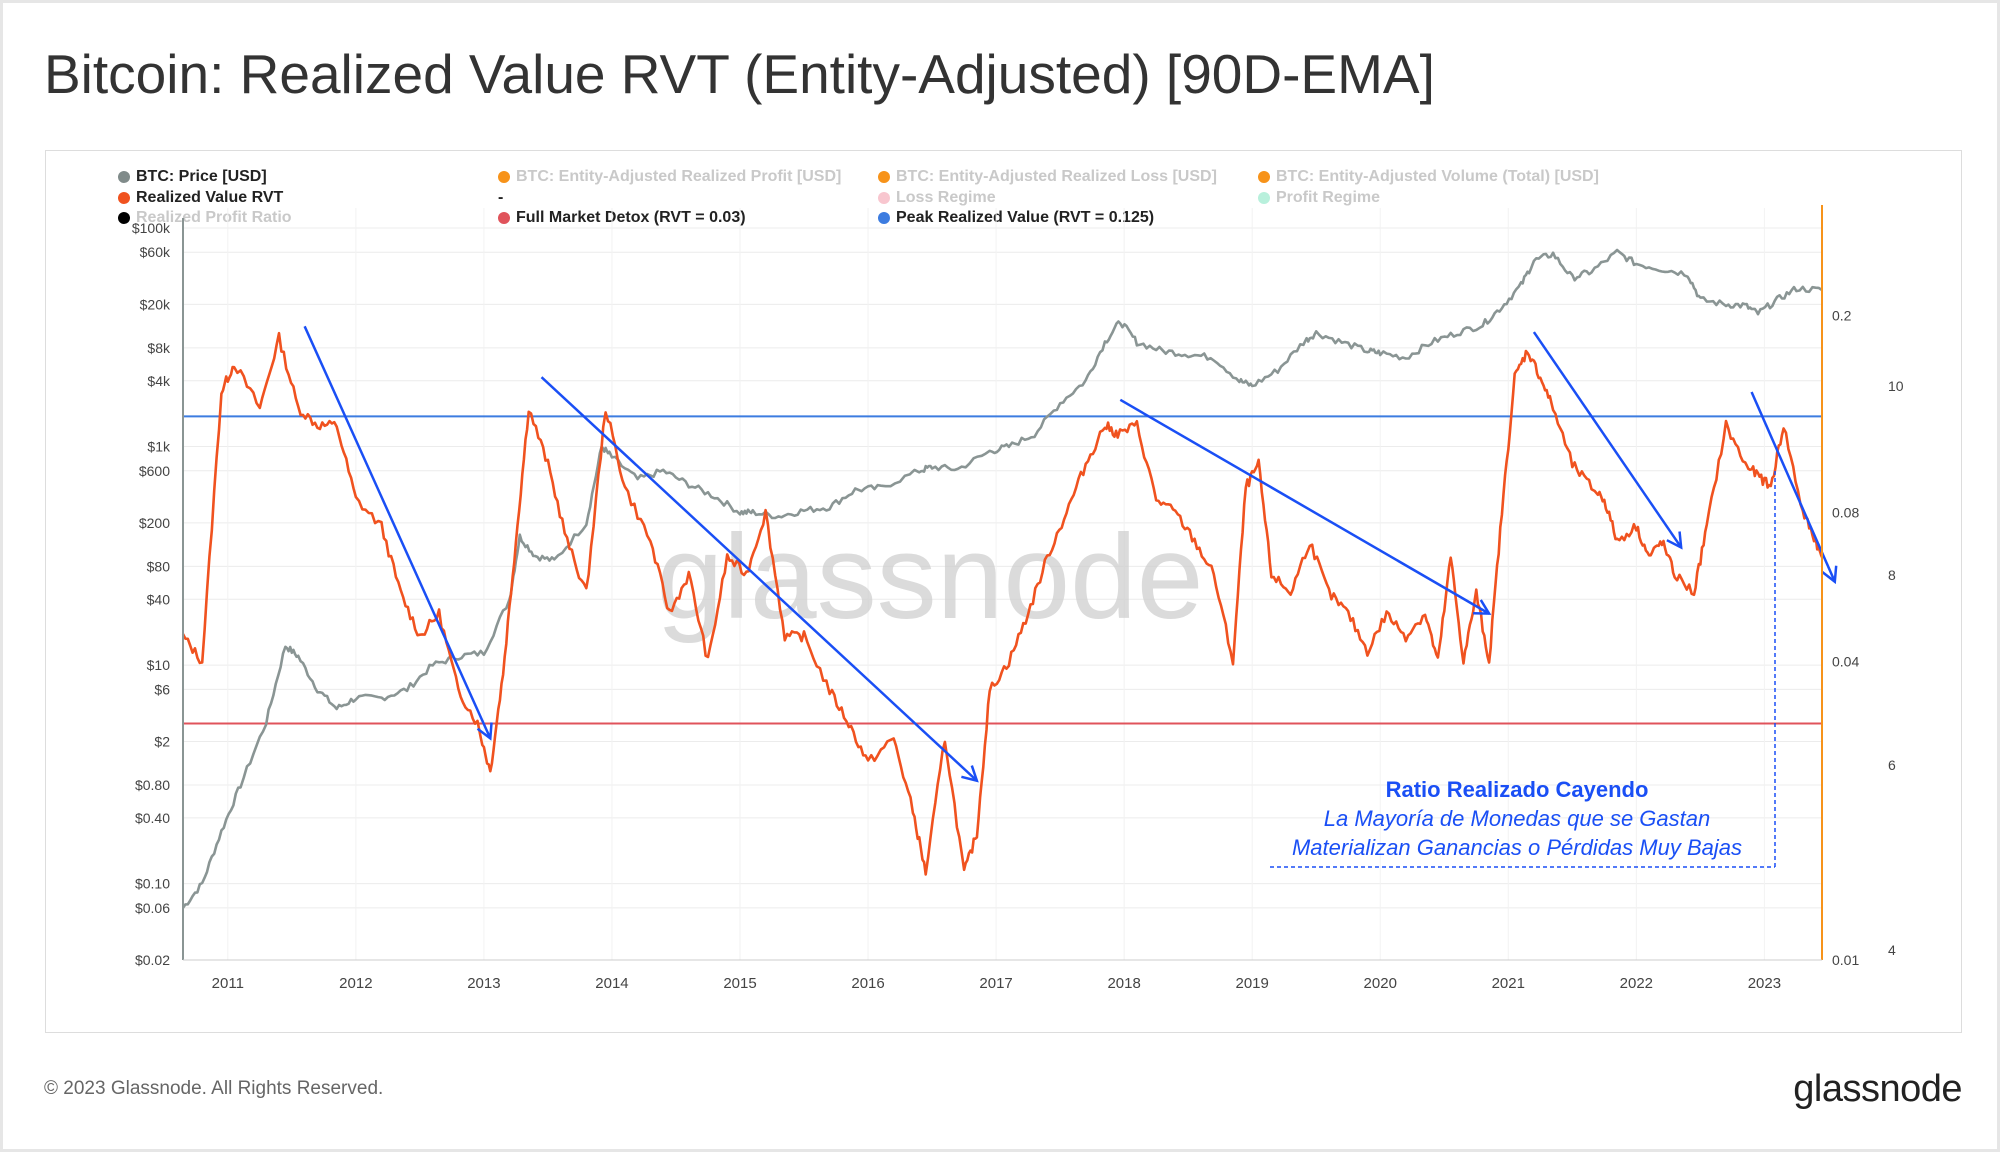  I want to click on legend-label: BTC: Price [USD], so click(201, 176).